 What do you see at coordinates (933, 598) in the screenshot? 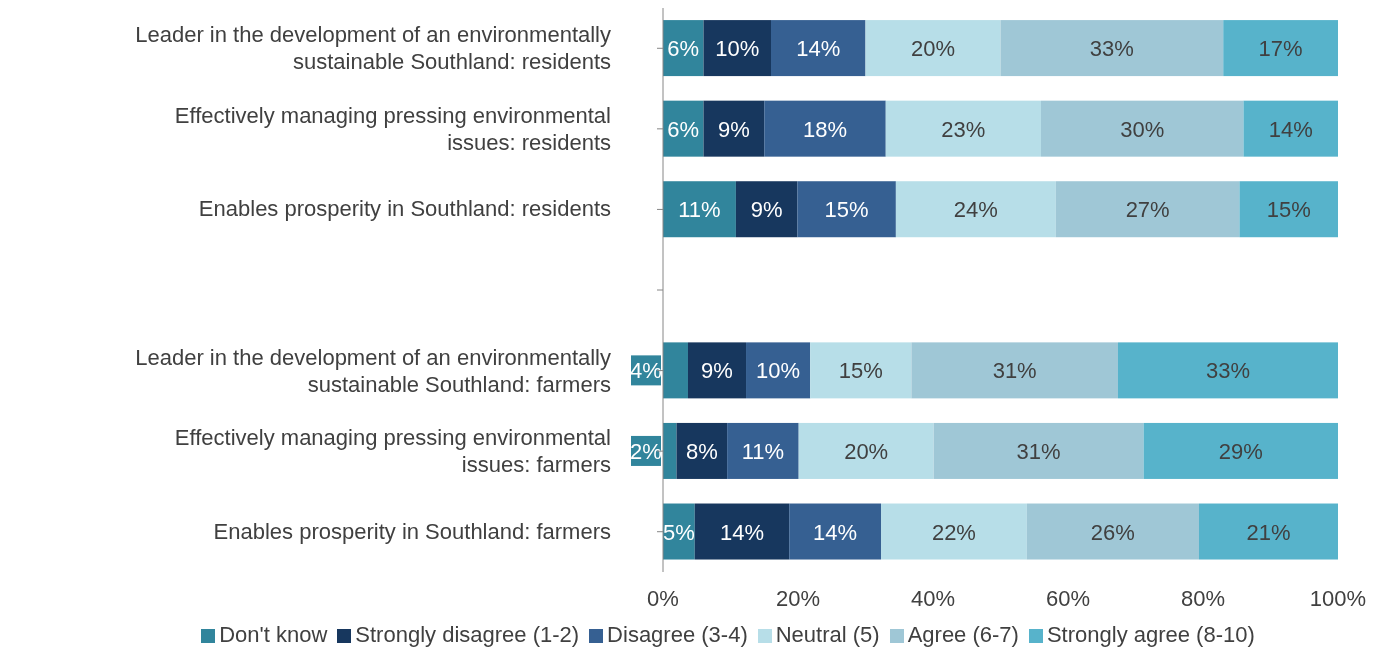
I see `x-tick-label: 40%` at bounding box center [933, 598].